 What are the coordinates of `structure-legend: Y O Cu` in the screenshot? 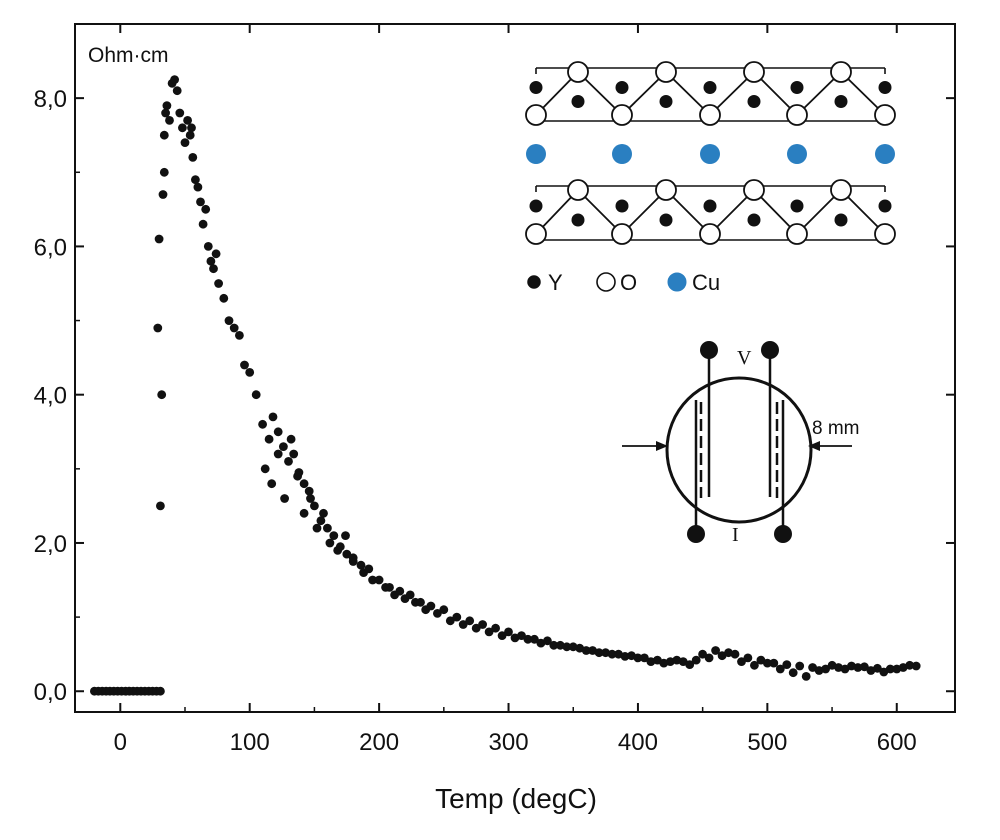 It's located at (623, 282).